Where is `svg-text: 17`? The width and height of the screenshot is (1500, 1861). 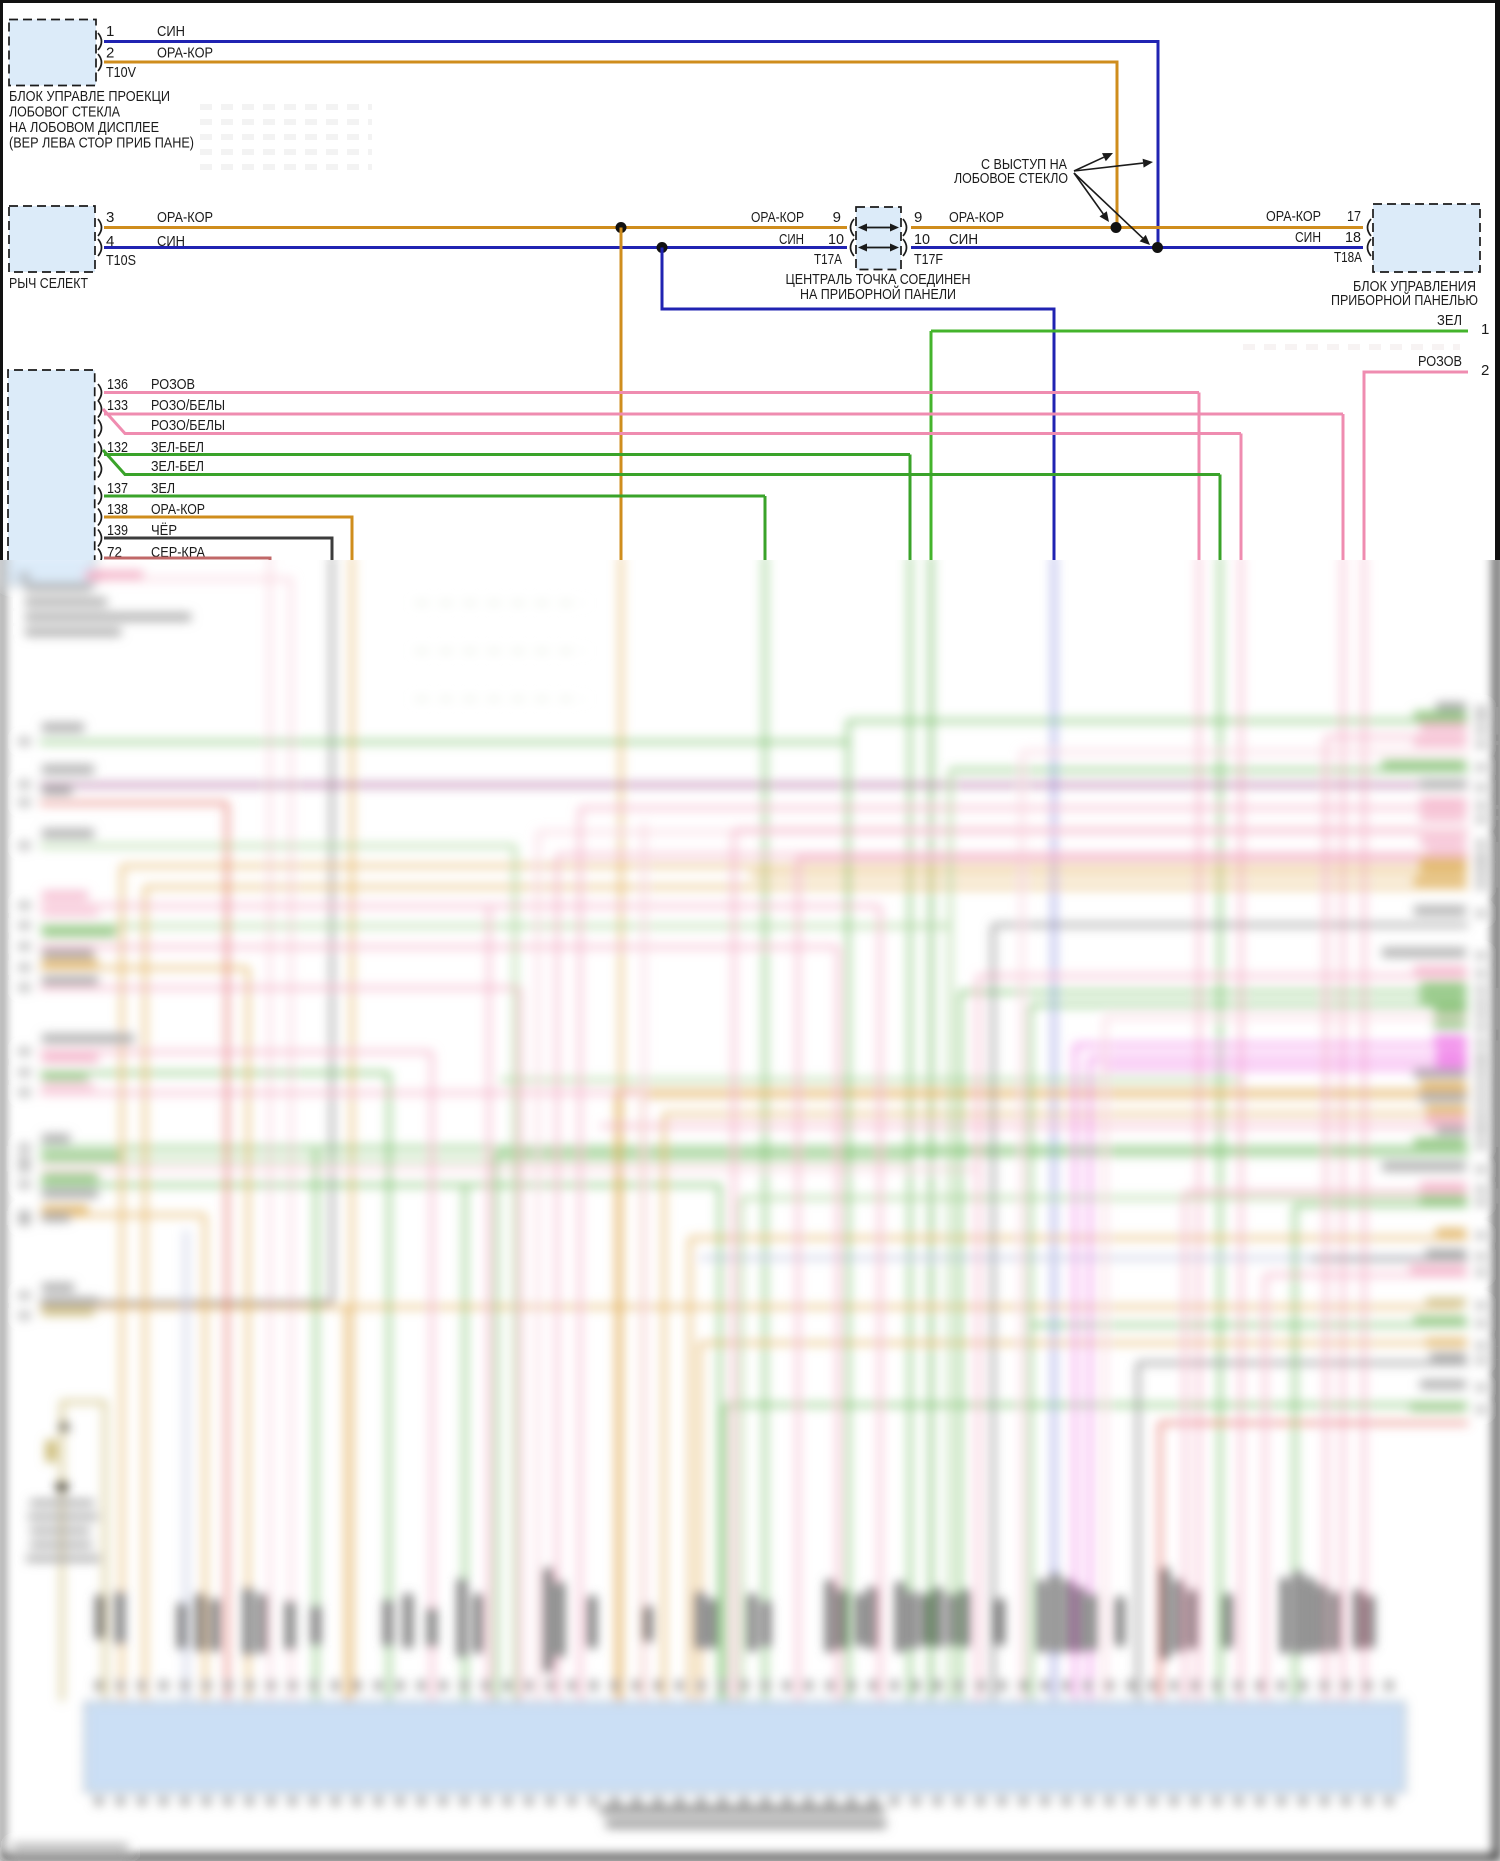 svg-text: 17 is located at coordinates (1354, 216).